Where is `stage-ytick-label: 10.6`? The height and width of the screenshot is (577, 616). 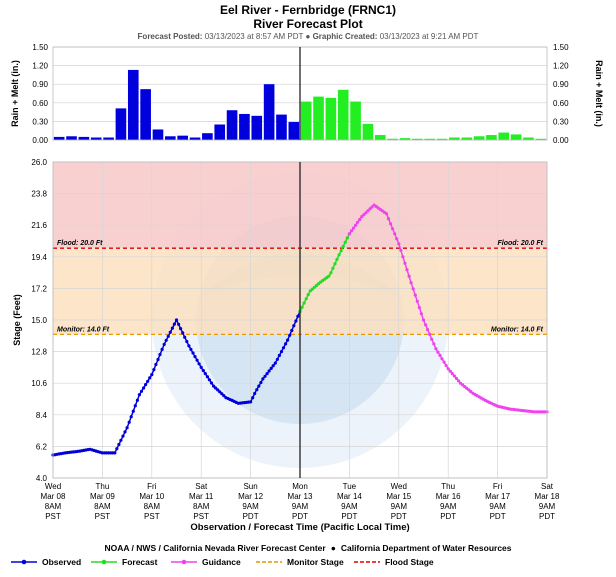
stage-ytick-label: 10.6 is located at coordinates (39, 383).